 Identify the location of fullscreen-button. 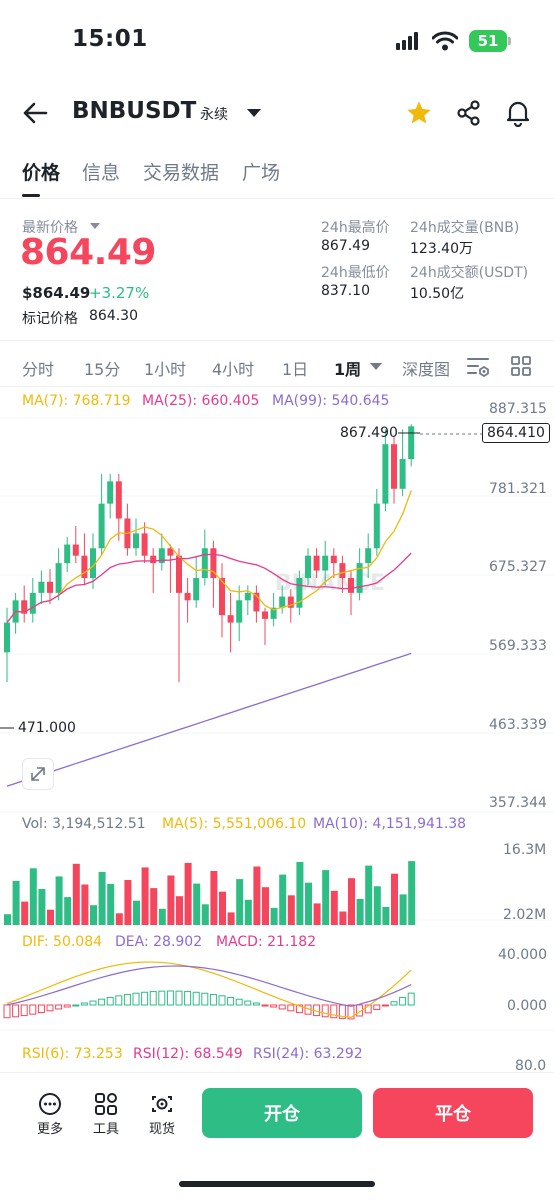
(38, 774).